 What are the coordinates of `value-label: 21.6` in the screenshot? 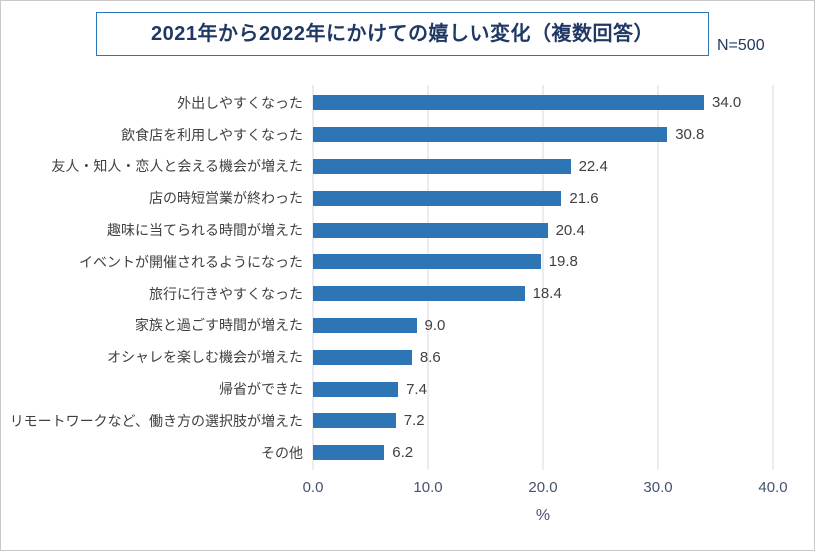 It's located at (584, 198).